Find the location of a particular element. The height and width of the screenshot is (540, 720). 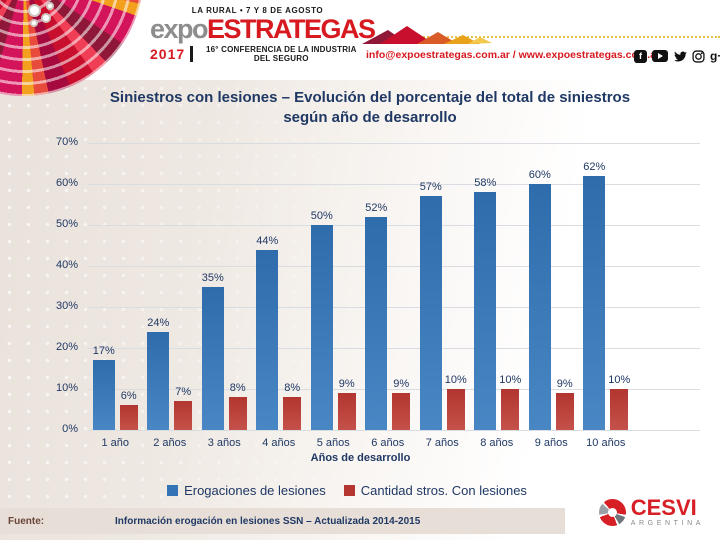

social-icons-row: f g+ is located at coordinates (677, 56).